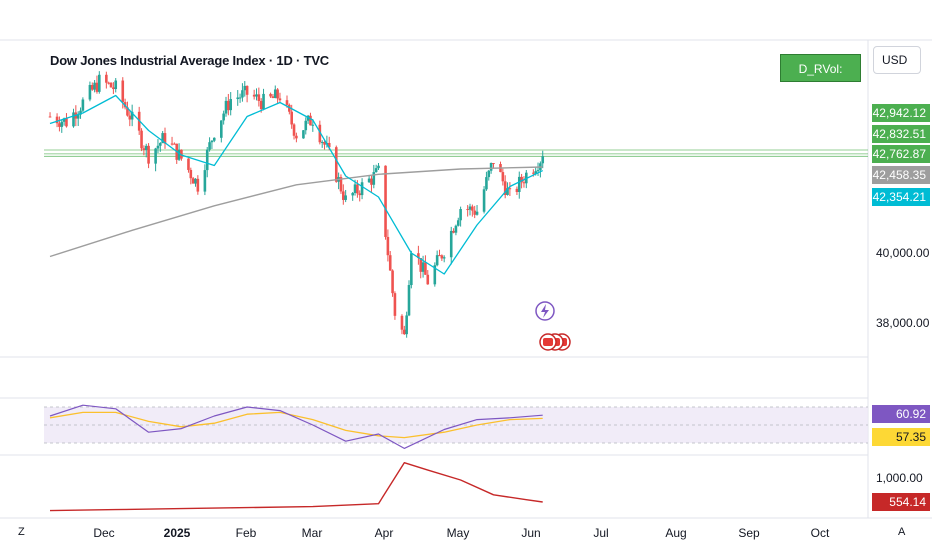 The image size is (932, 555). I want to click on x-tick-jul: Jul, so click(601, 533).